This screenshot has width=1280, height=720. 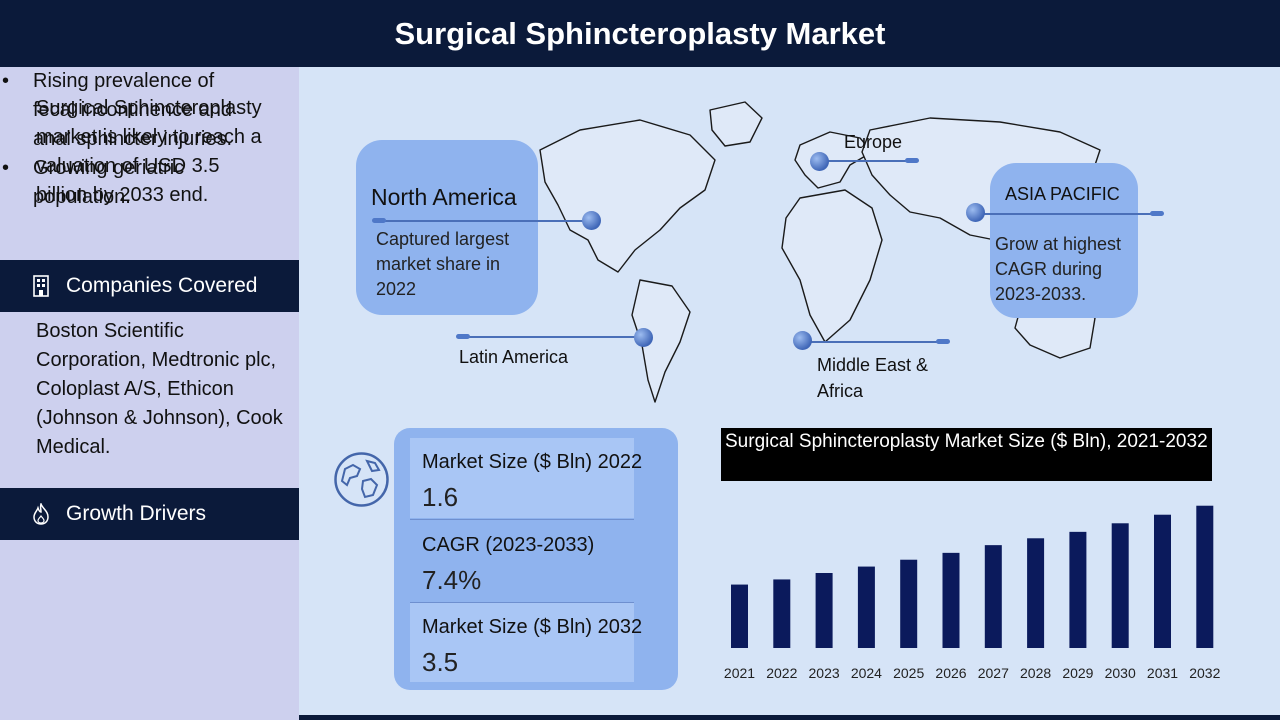 What do you see at coordinates (824, 673) in the screenshot?
I see `x-tick-label: 2023` at bounding box center [824, 673].